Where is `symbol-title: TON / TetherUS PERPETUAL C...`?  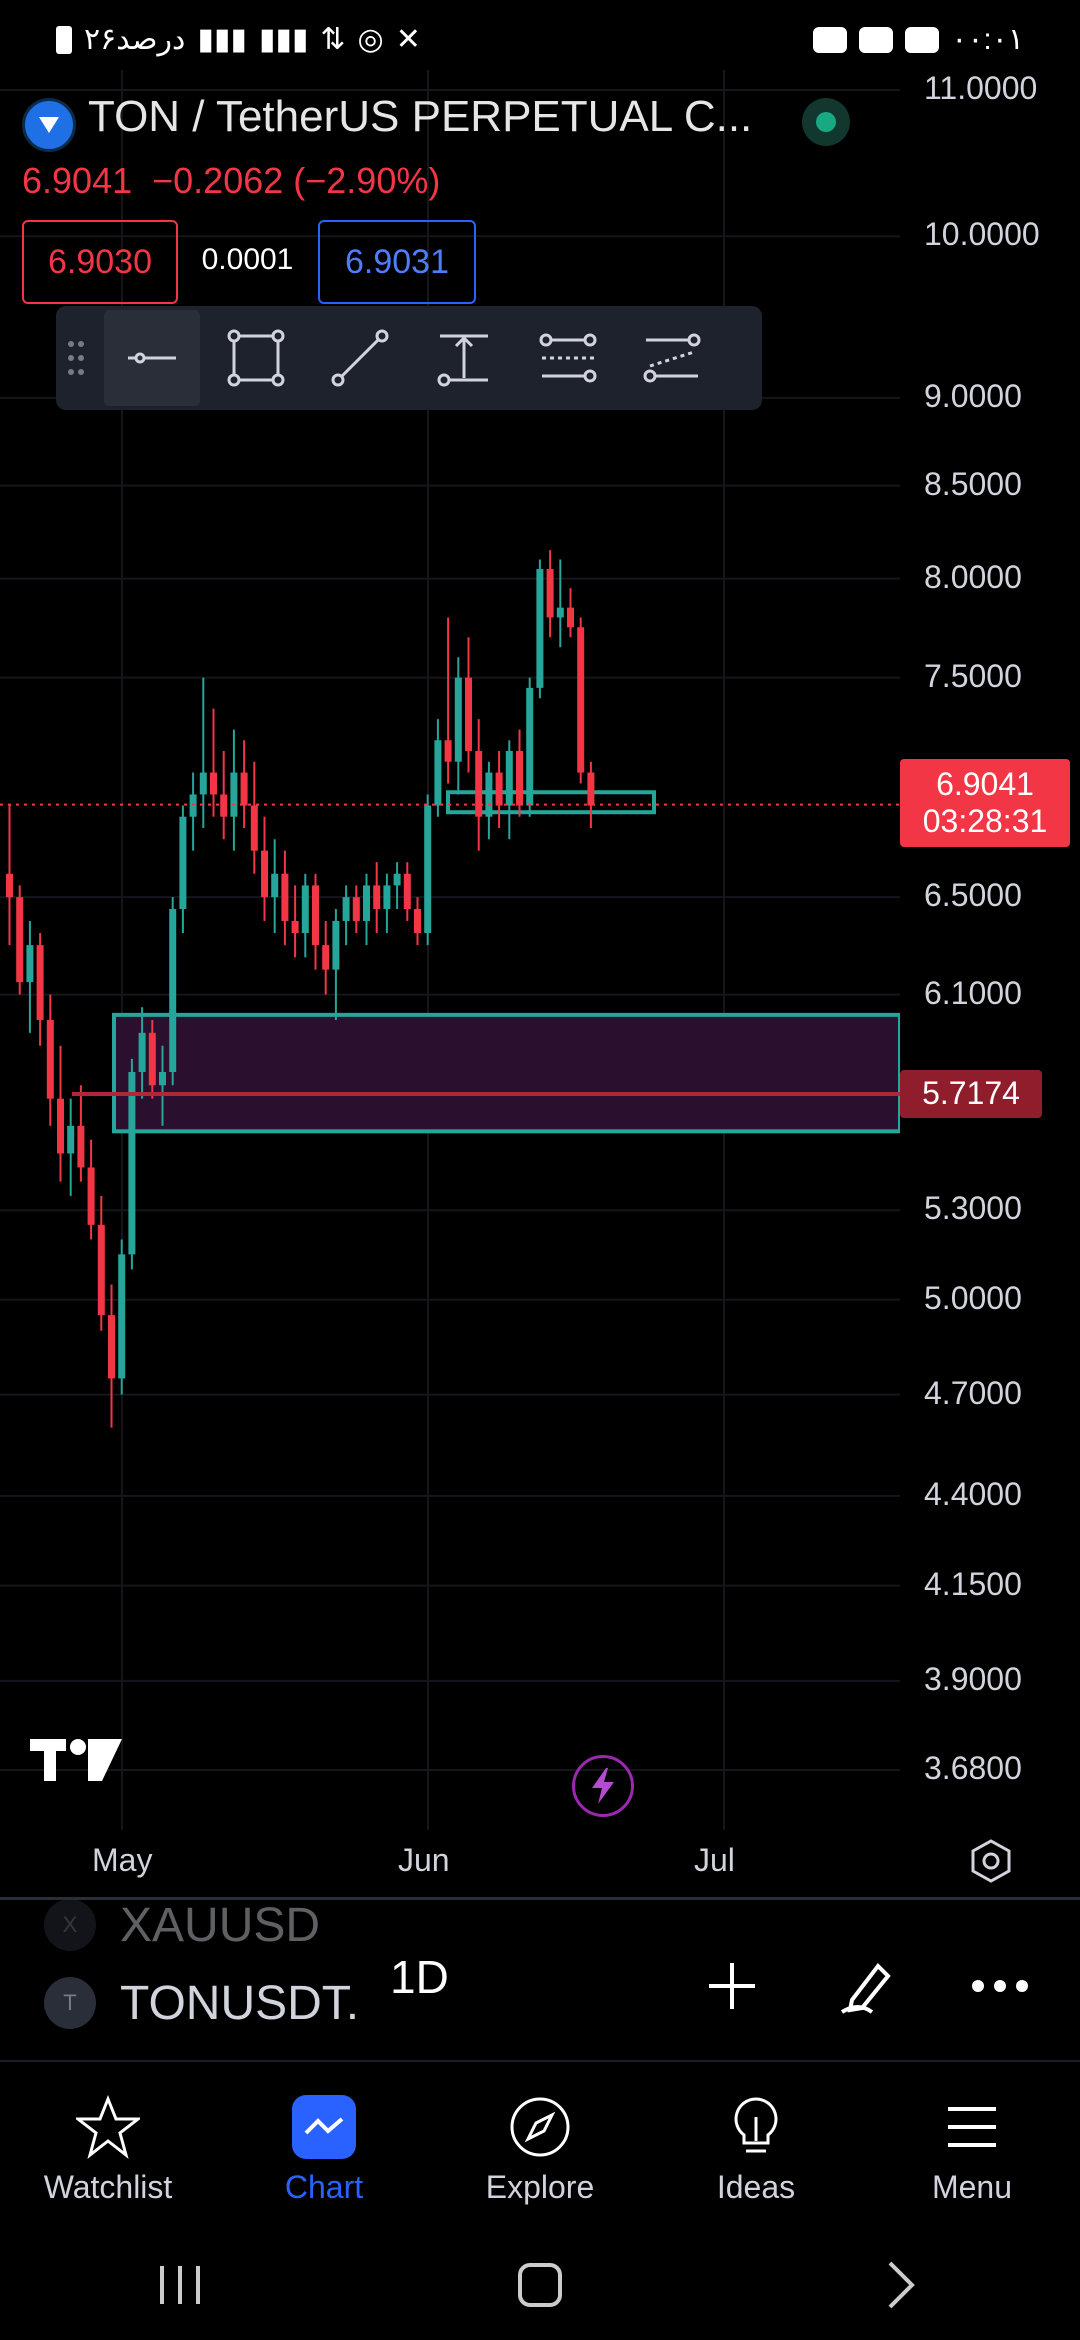
symbol-title: TON / TetherUS PERPETUAL C... is located at coordinates (420, 116).